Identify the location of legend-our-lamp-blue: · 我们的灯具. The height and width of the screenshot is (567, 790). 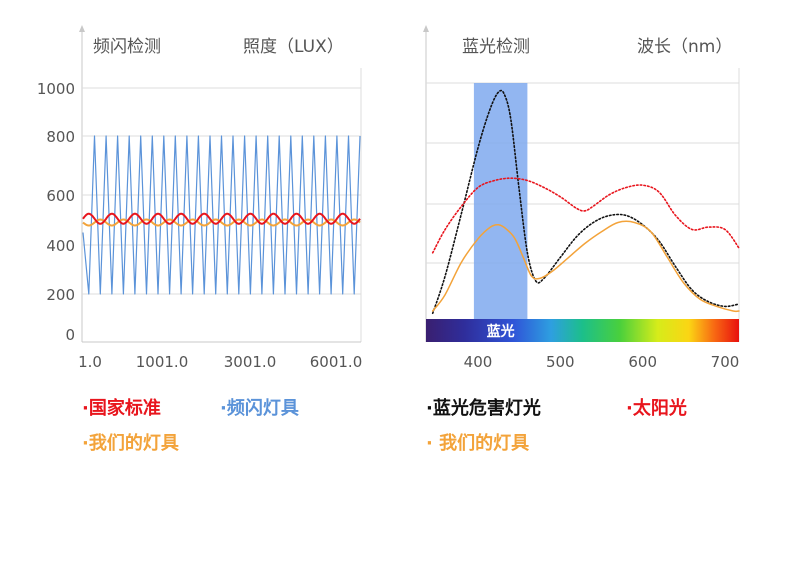
(478, 443).